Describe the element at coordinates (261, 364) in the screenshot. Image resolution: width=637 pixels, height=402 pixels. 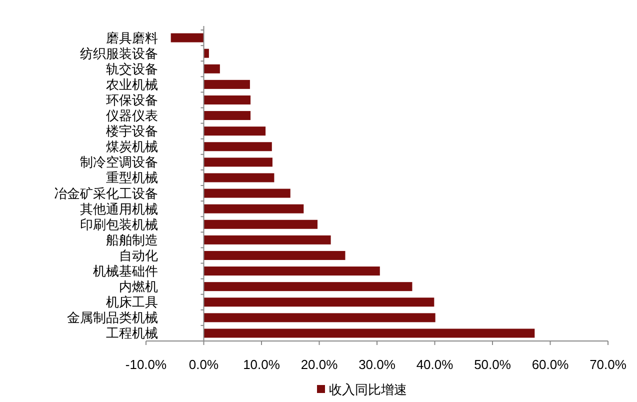
I see `x-tick-label: 10.0%` at that location.